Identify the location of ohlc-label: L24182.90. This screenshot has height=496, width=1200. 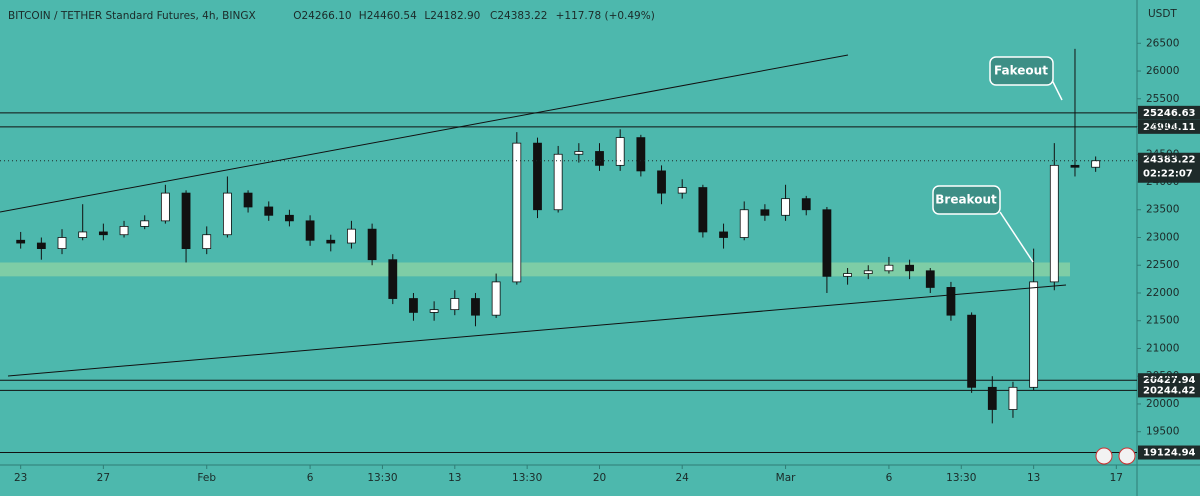
(452, 16).